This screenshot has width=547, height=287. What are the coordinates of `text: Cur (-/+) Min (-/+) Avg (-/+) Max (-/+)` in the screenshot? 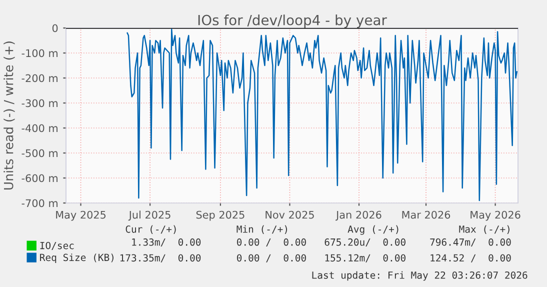 It's located at (318, 230).